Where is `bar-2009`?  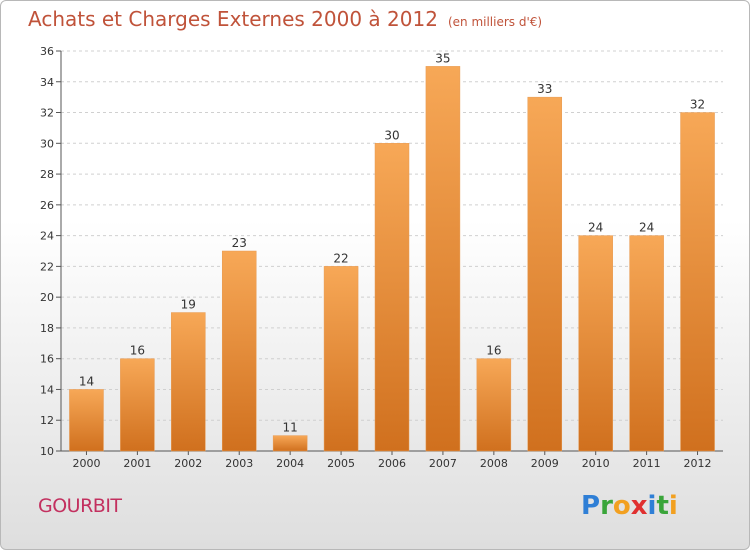 bar-2009 is located at coordinates (545, 274).